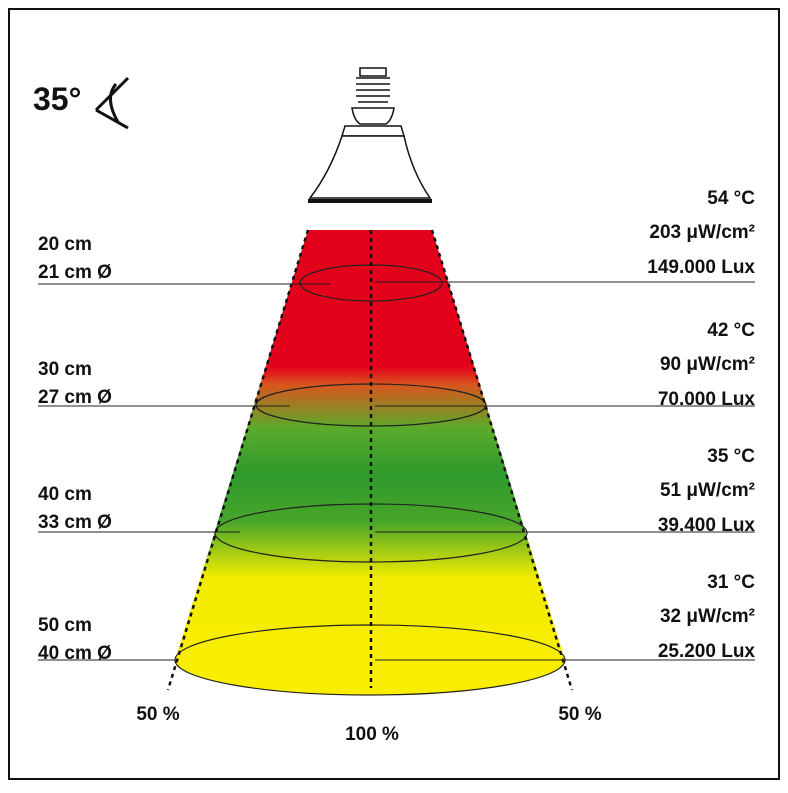  I want to click on distance: 20 cm, so click(65, 244).